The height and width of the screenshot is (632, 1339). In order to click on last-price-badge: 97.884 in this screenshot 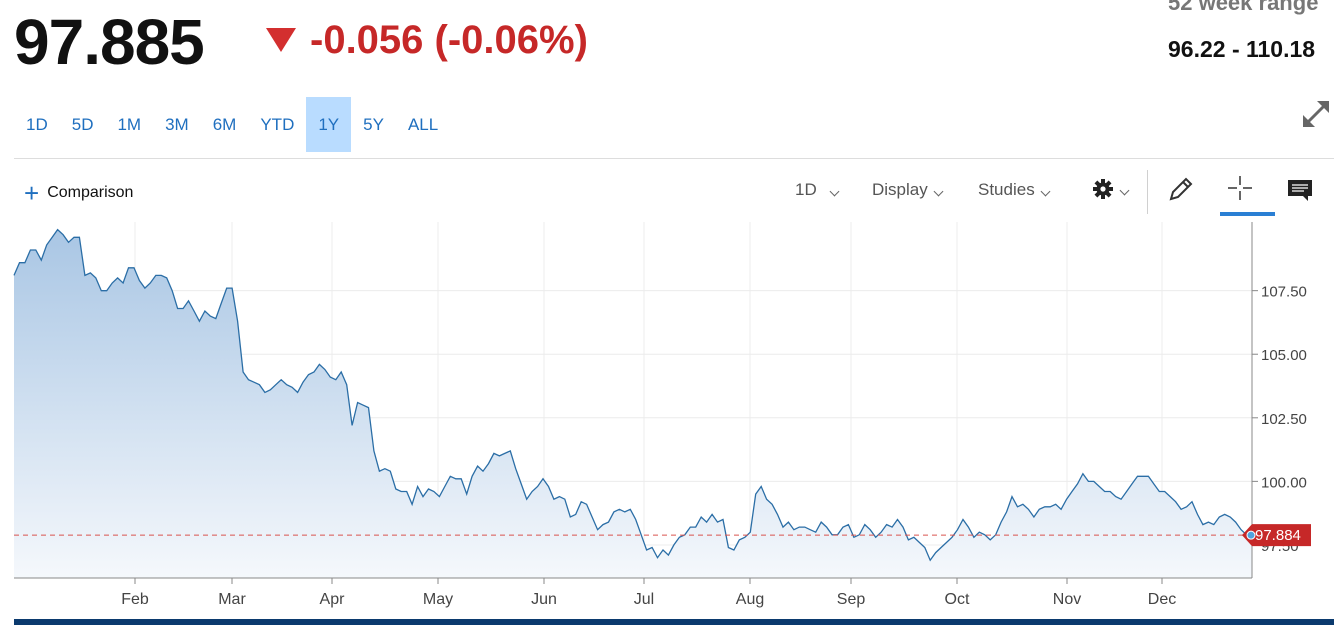, I will do `click(1276, 535)`.